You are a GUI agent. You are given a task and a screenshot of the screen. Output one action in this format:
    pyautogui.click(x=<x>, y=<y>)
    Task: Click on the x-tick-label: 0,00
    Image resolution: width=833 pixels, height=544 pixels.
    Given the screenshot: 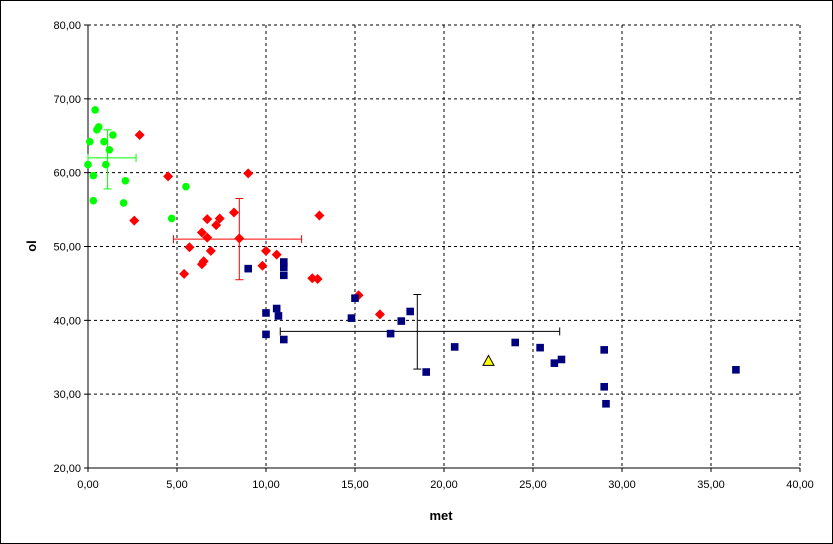 What is the action you would take?
    pyautogui.click(x=87, y=485)
    